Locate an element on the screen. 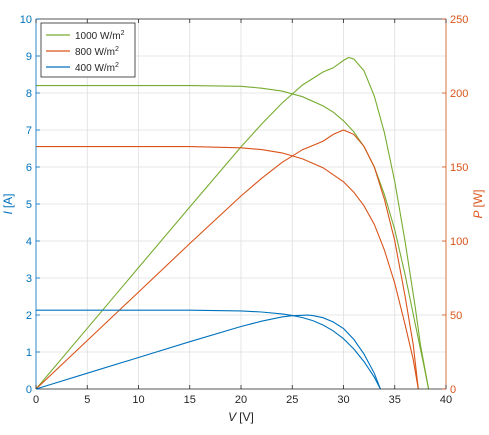 Image resolution: width=489 pixels, height=435 pixels. x-tick-label: 20 is located at coordinates (241, 400).